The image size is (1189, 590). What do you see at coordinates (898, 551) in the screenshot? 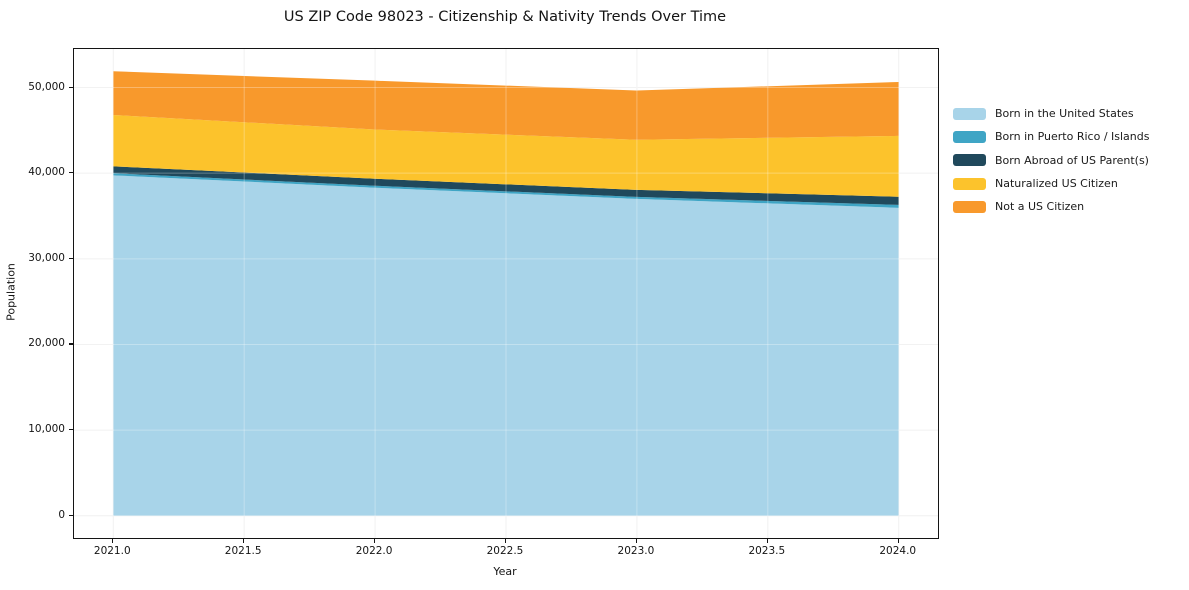
I see `x-tick-label: 2024.0` at bounding box center [898, 551].